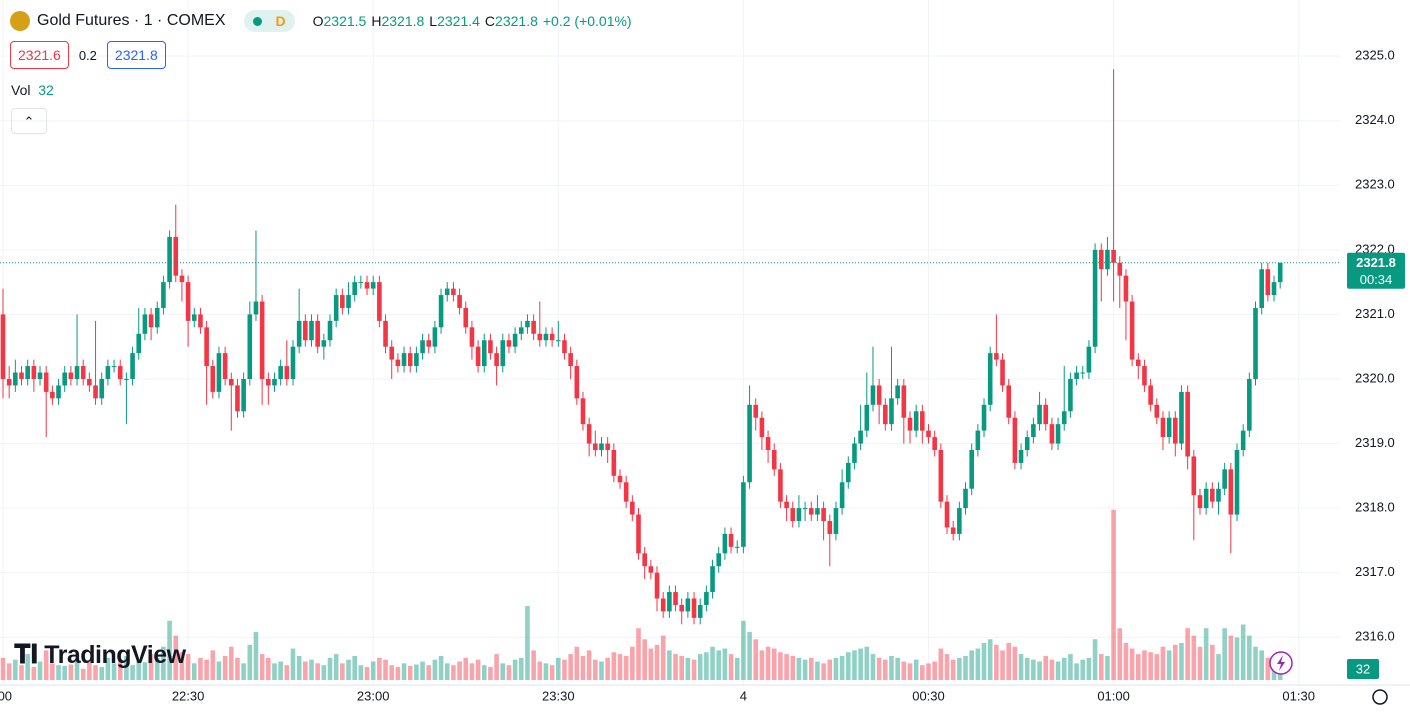 This screenshot has width=1410, height=714. What do you see at coordinates (1363, 668) in the screenshot?
I see `volume-tag-value: 32` at bounding box center [1363, 668].